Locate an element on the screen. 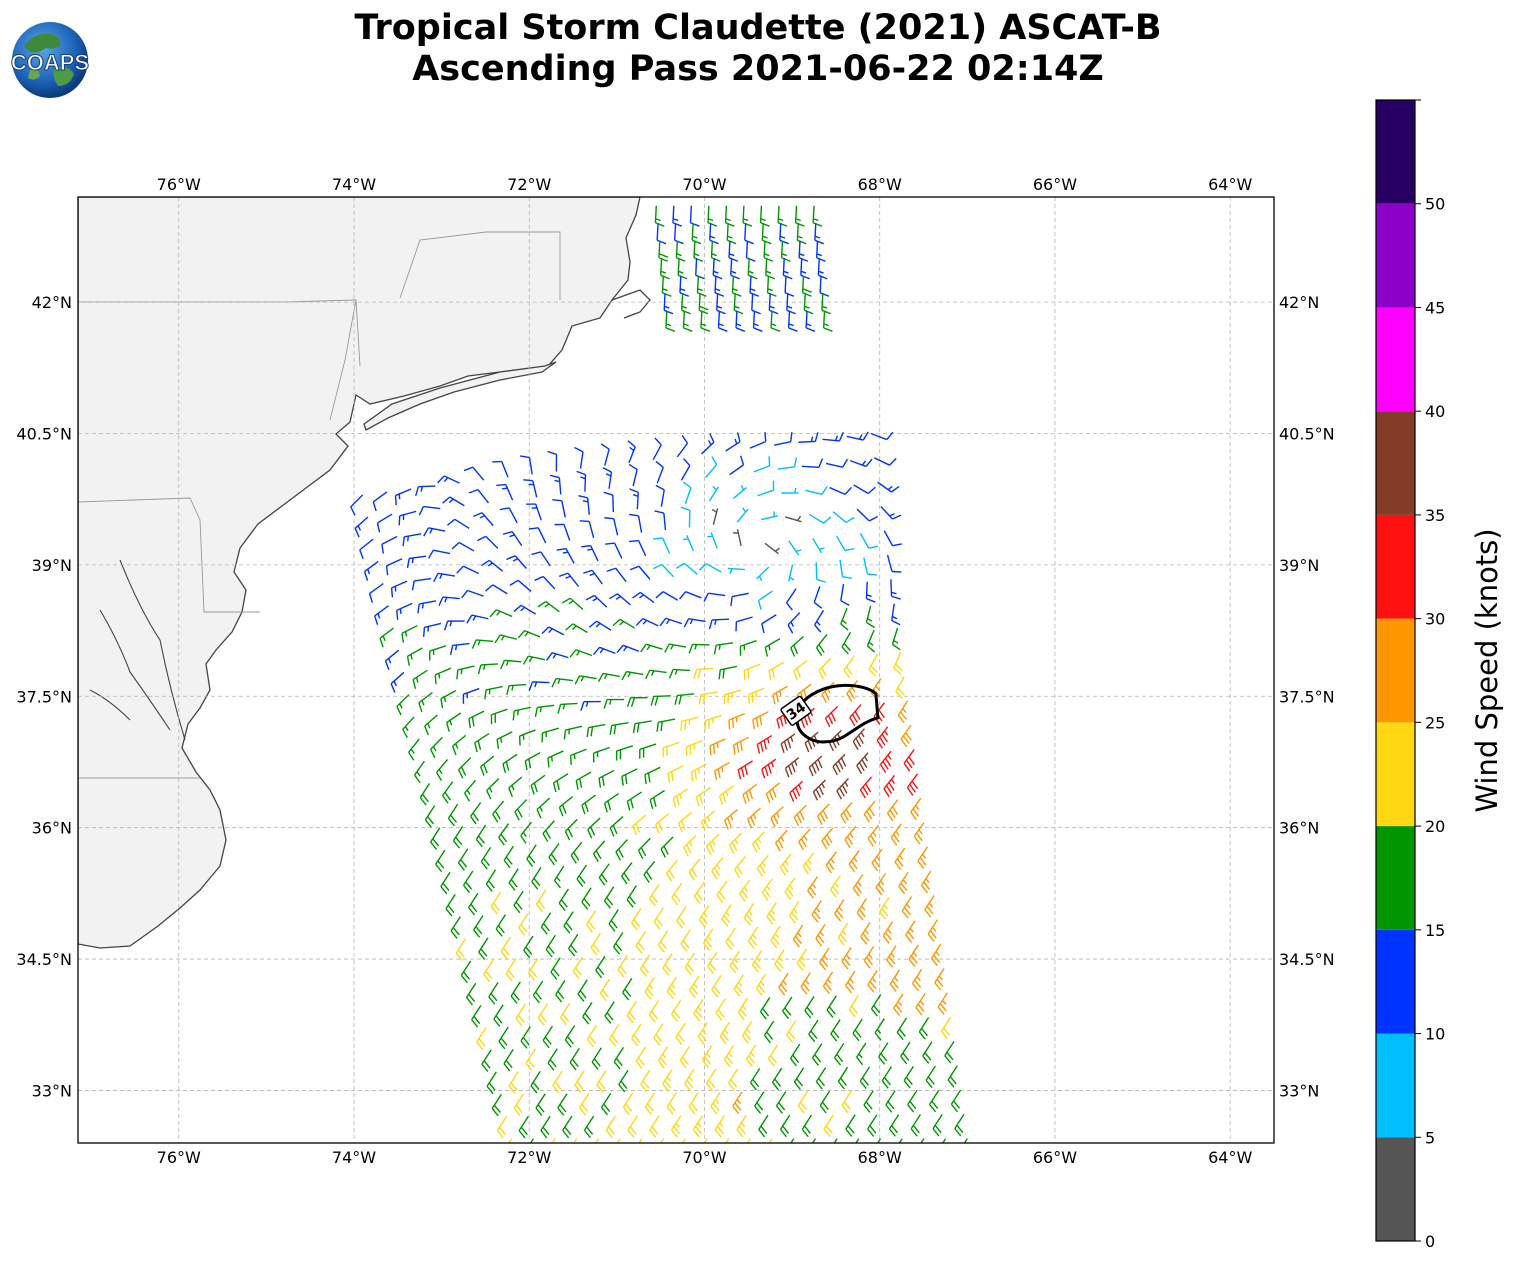  logo-text: COAPS is located at coordinates (50, 62).